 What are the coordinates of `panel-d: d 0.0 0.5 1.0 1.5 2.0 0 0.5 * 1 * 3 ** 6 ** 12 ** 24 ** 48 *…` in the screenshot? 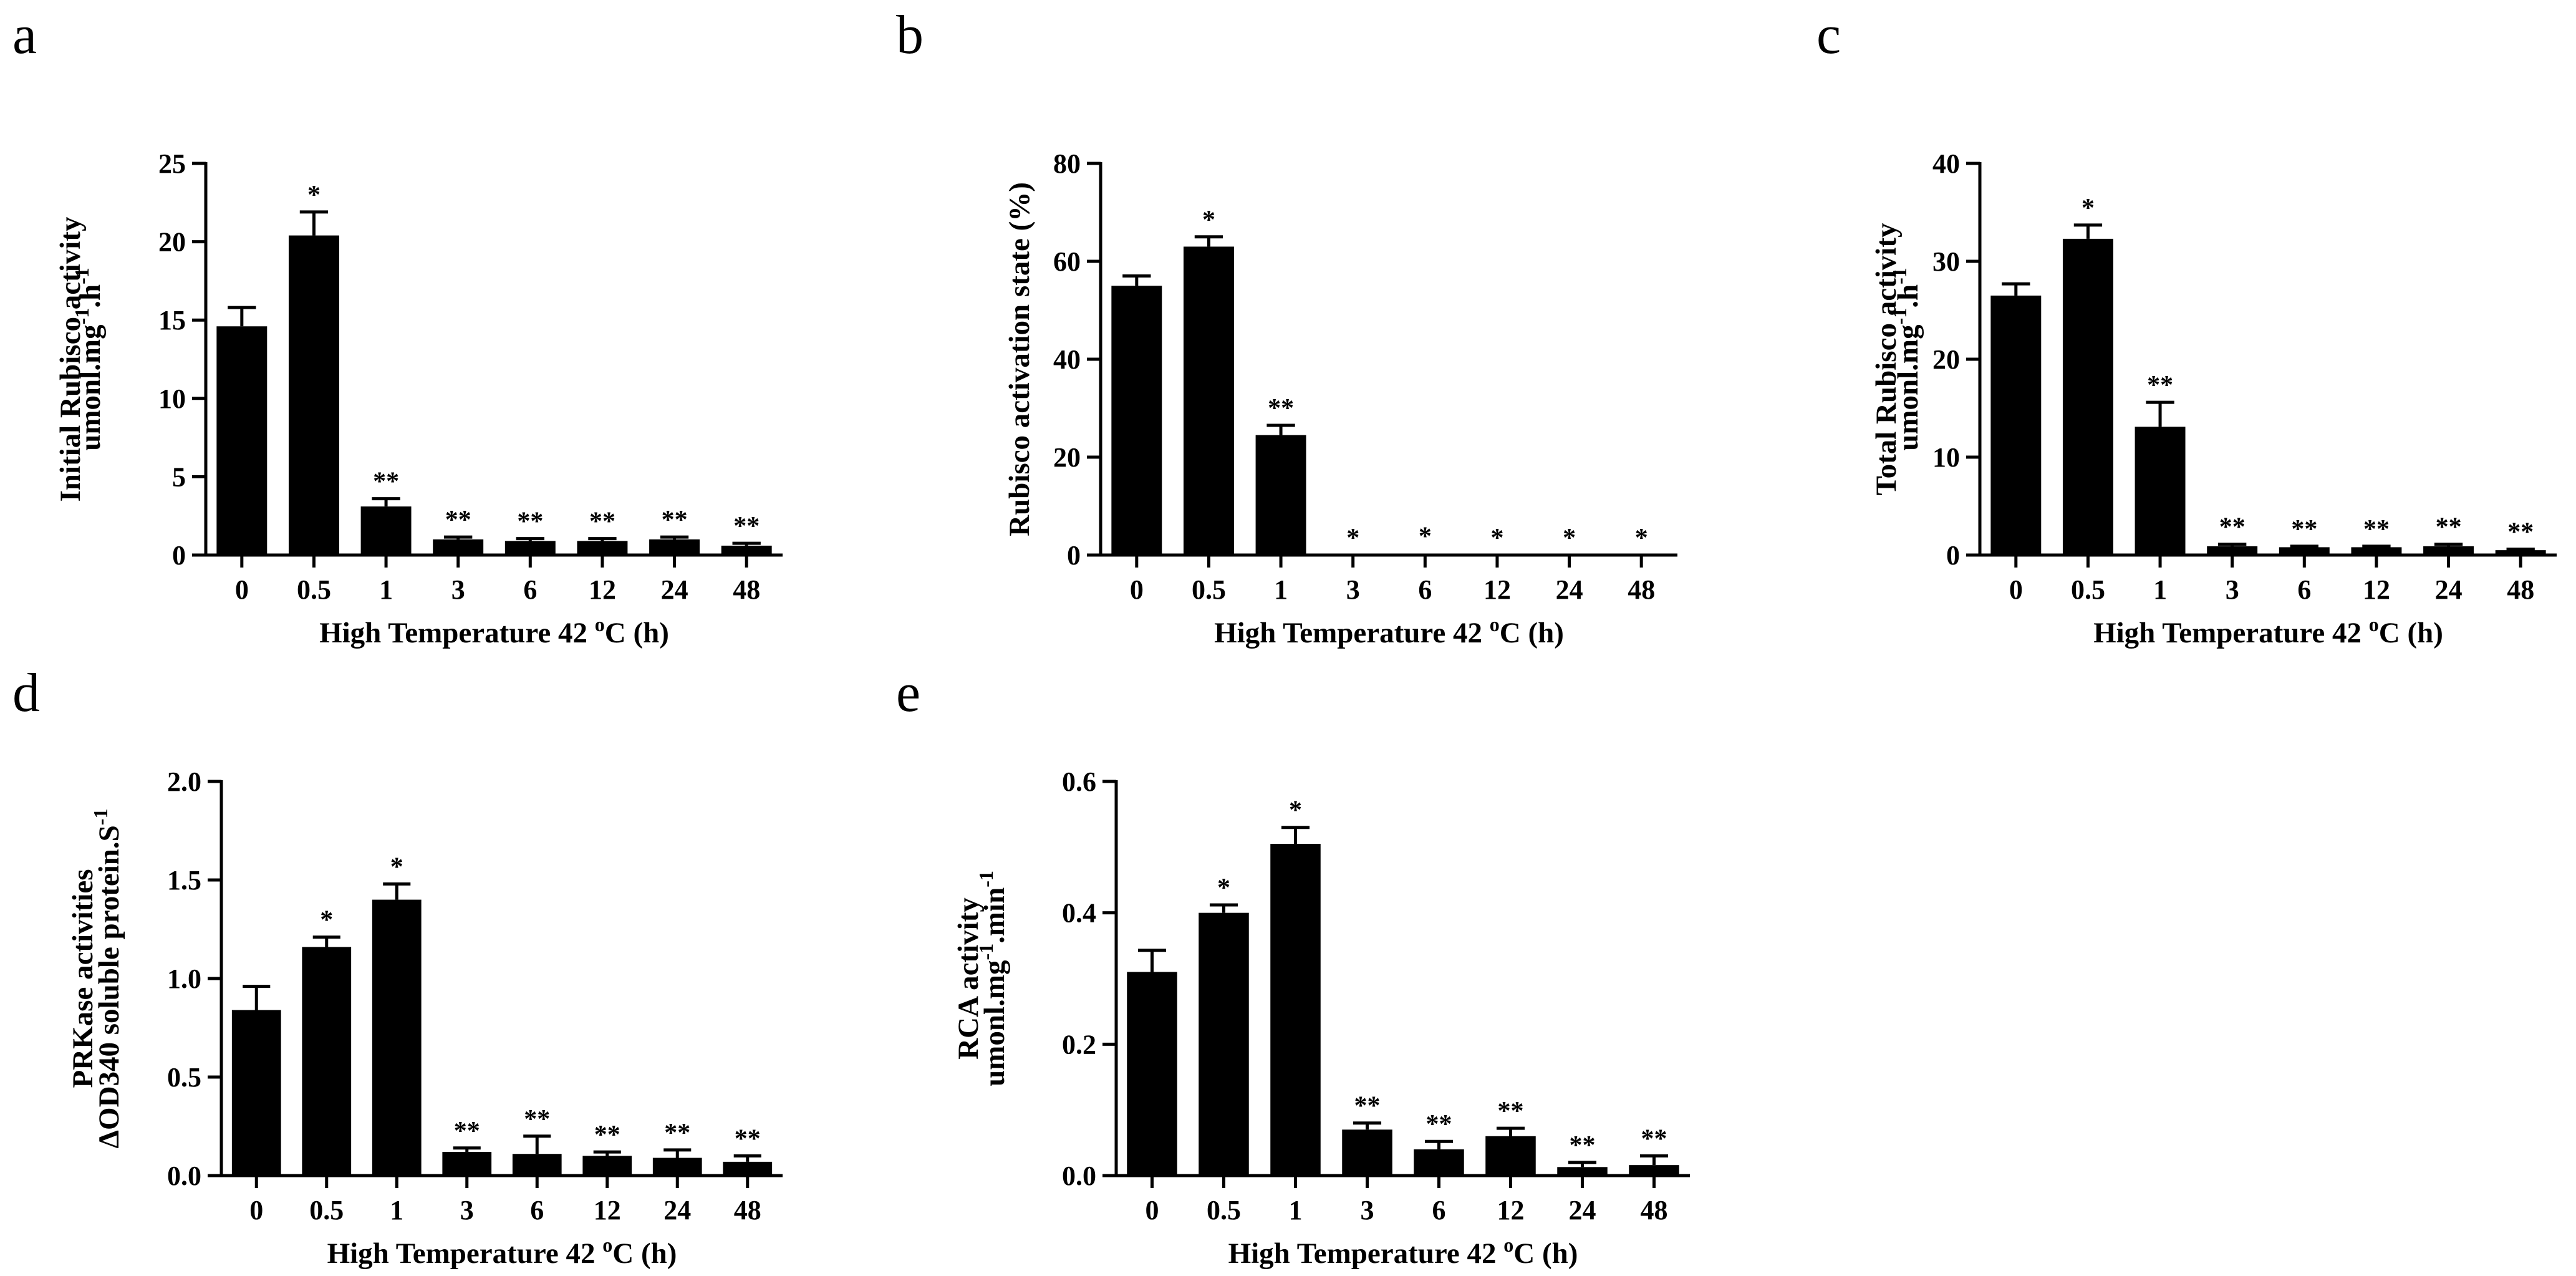 It's located at (397, 966).